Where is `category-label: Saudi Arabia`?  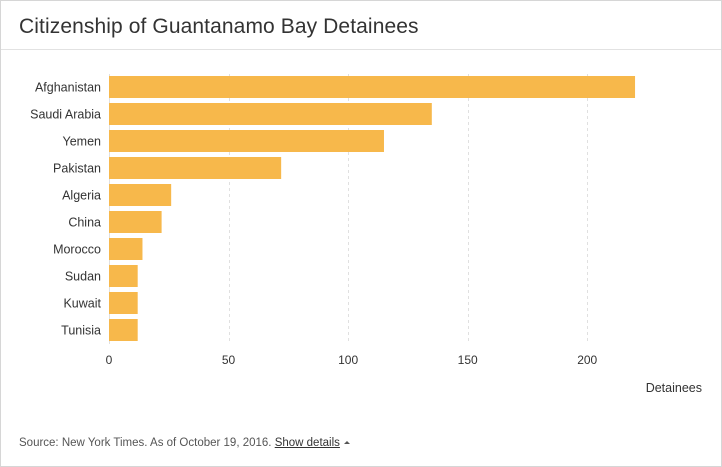
category-label: Saudi Arabia is located at coordinates (65, 115).